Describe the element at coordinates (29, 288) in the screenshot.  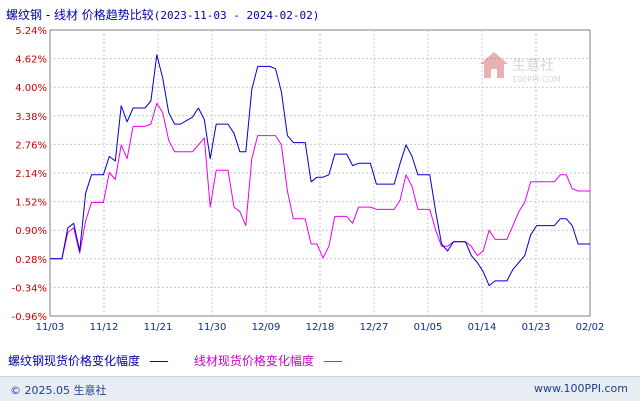
I see `y-tick-label: -0.34%` at that location.